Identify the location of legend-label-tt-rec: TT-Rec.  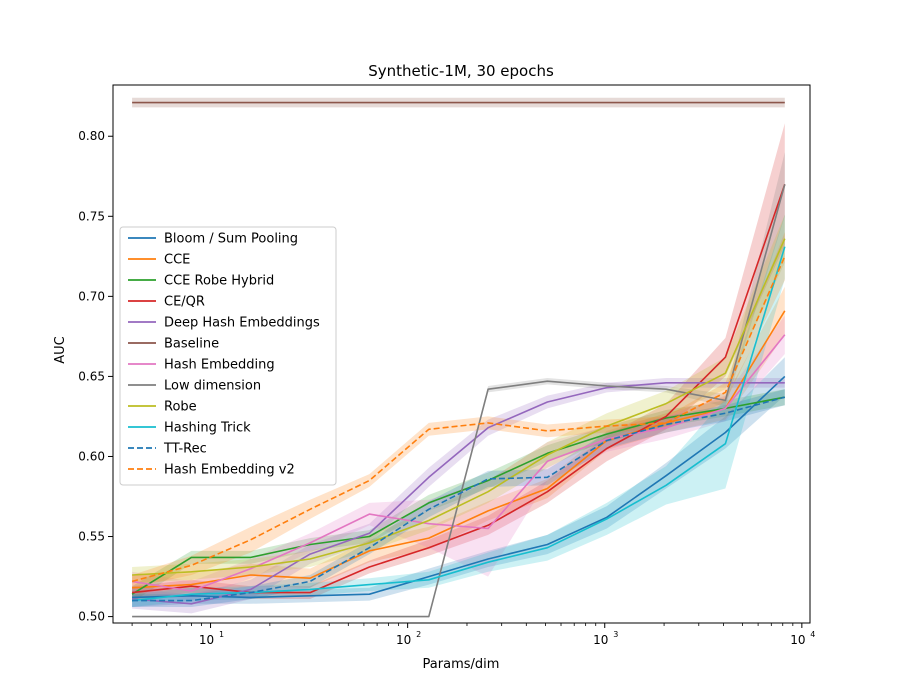
(185, 449).